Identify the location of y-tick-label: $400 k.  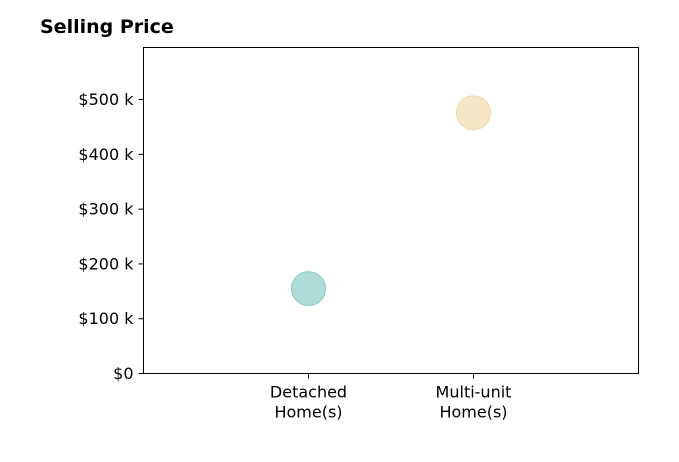
(106, 154).